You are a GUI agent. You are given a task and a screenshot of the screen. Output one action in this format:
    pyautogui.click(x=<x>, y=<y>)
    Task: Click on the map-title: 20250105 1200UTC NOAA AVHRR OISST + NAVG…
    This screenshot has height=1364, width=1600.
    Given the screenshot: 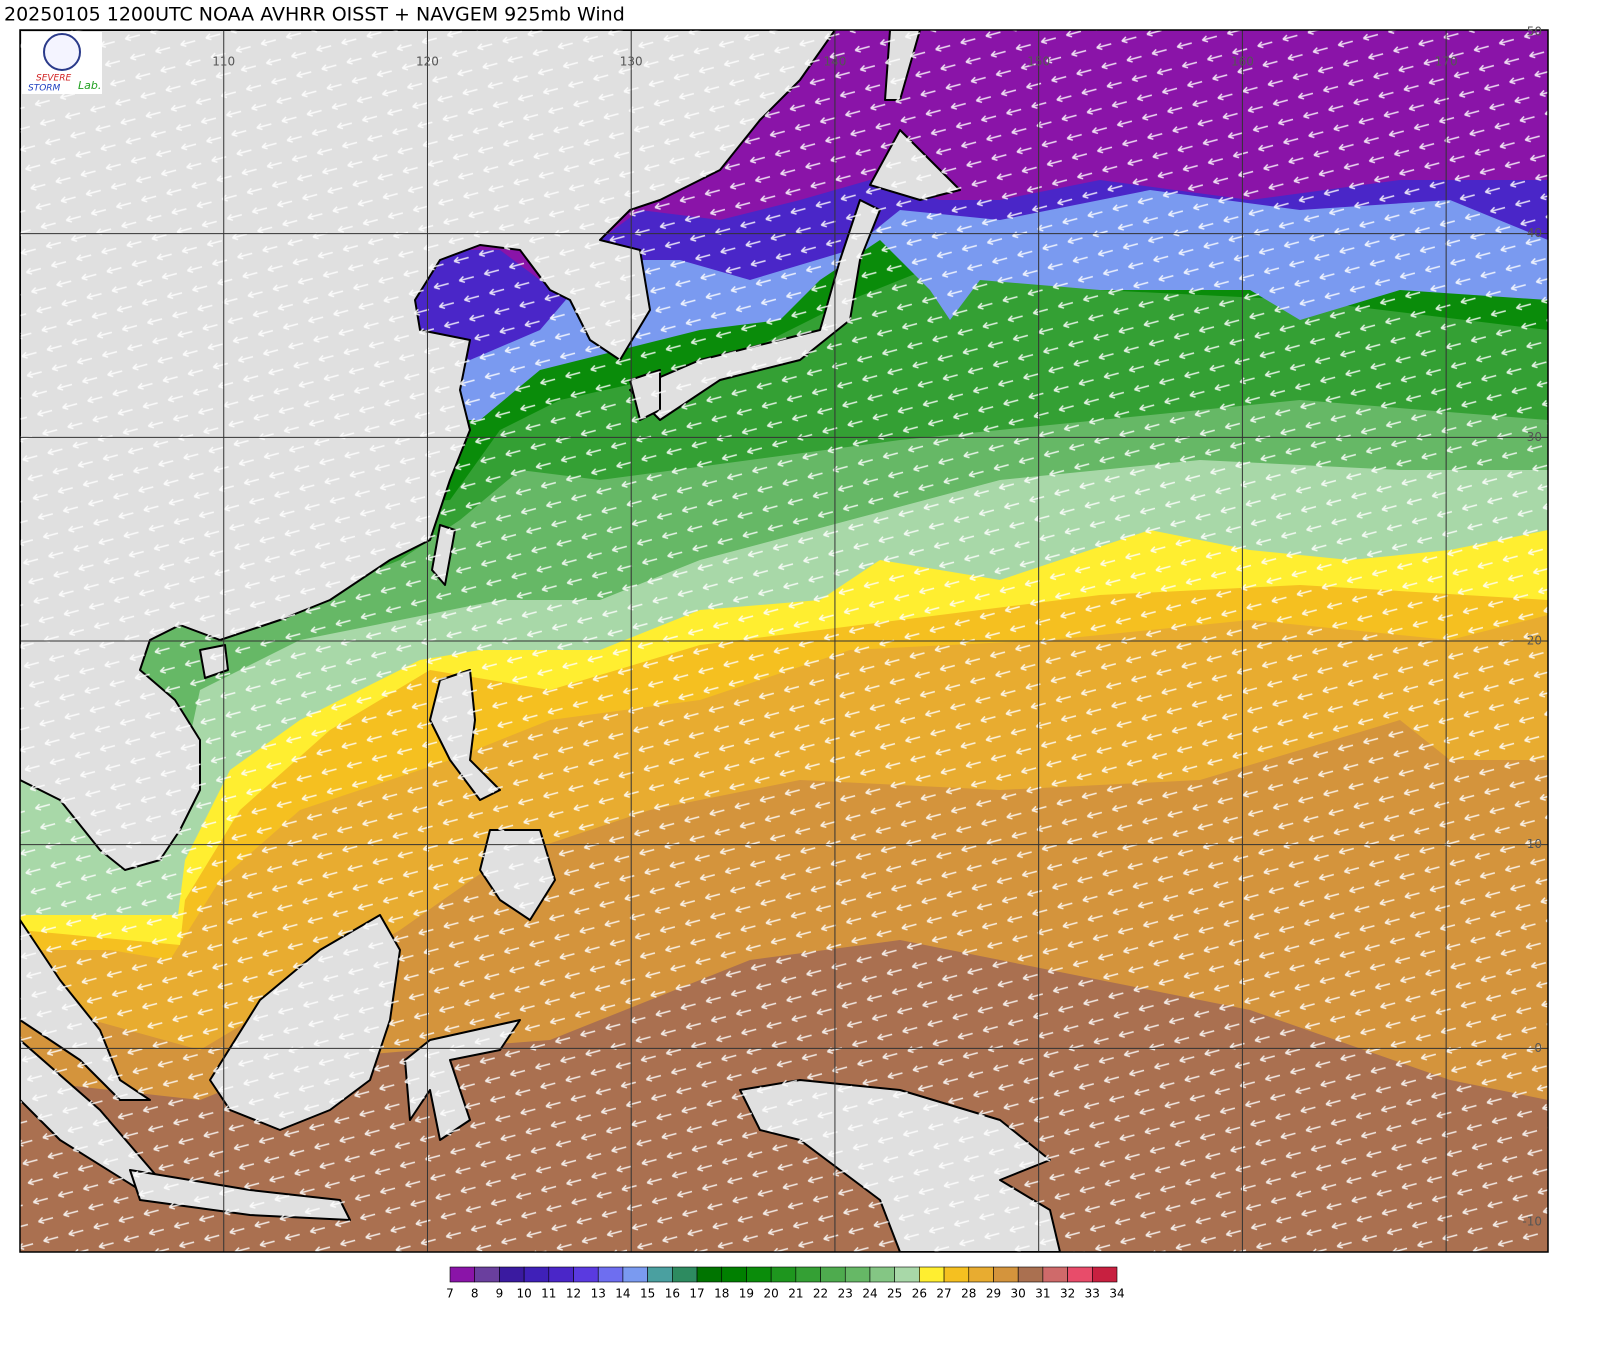 What is the action you would take?
    pyautogui.click(x=314, y=15)
    